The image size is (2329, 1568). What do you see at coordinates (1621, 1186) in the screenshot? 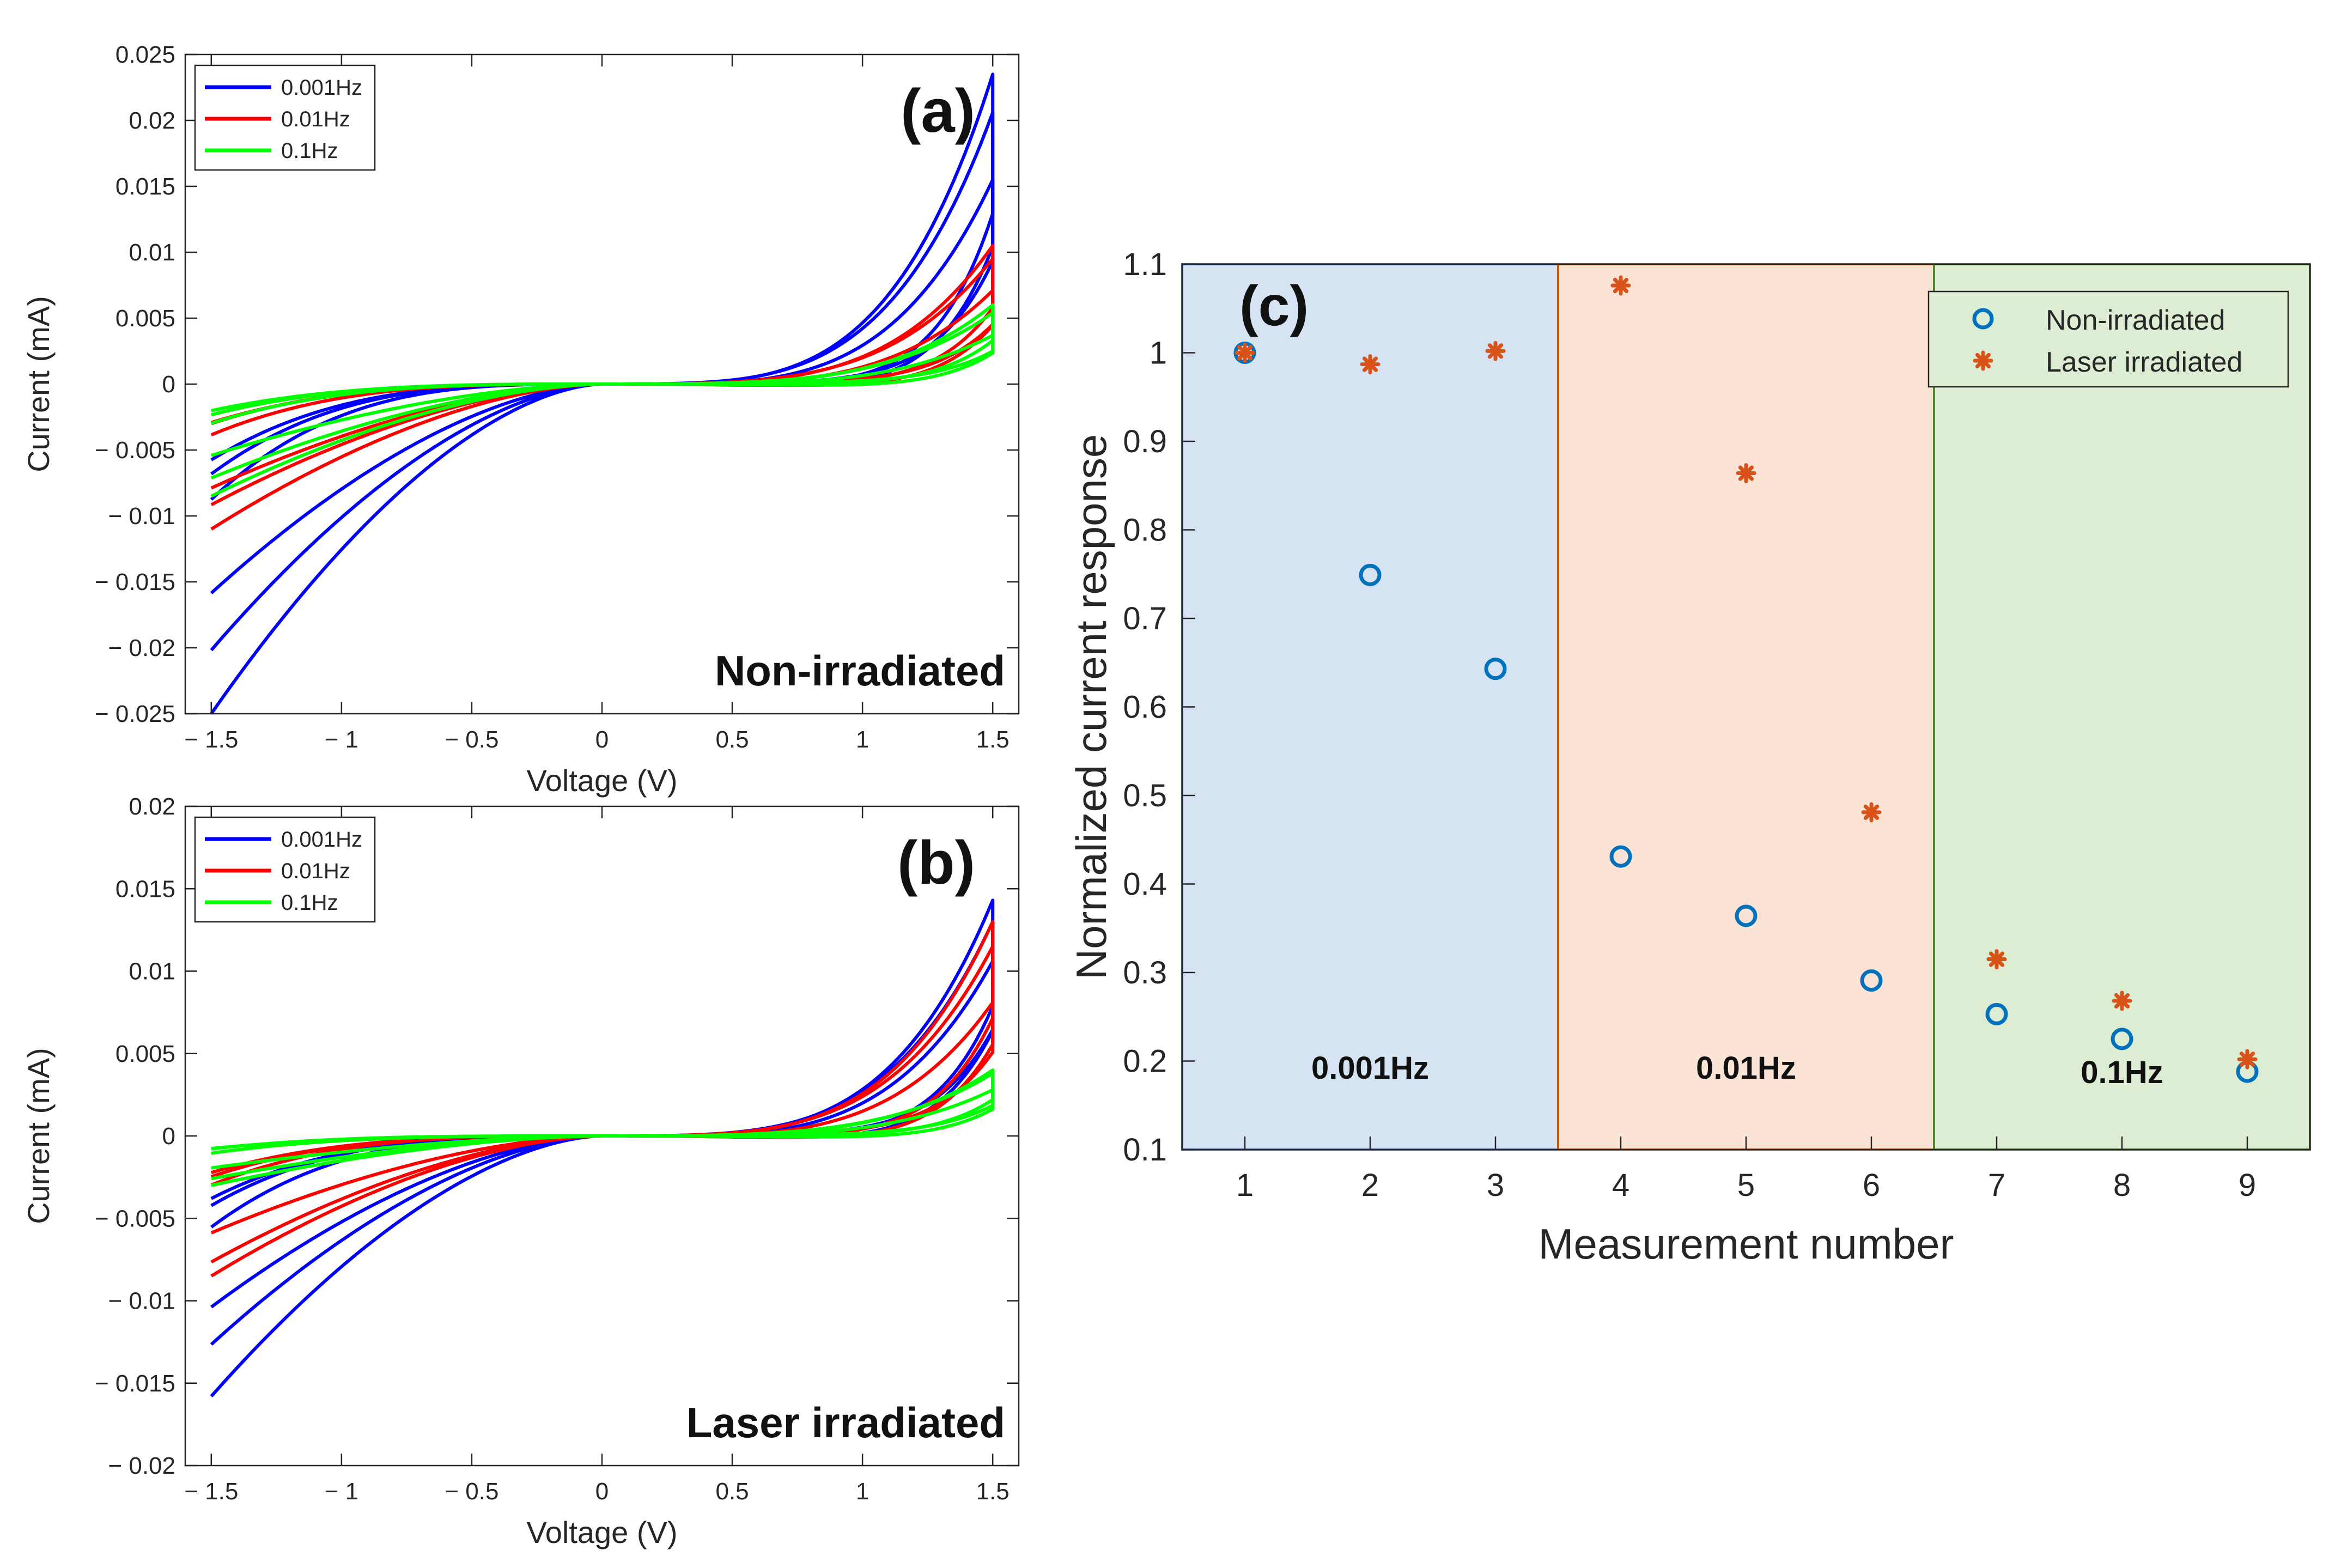
I see `x-tick-label: 4` at bounding box center [1621, 1186].